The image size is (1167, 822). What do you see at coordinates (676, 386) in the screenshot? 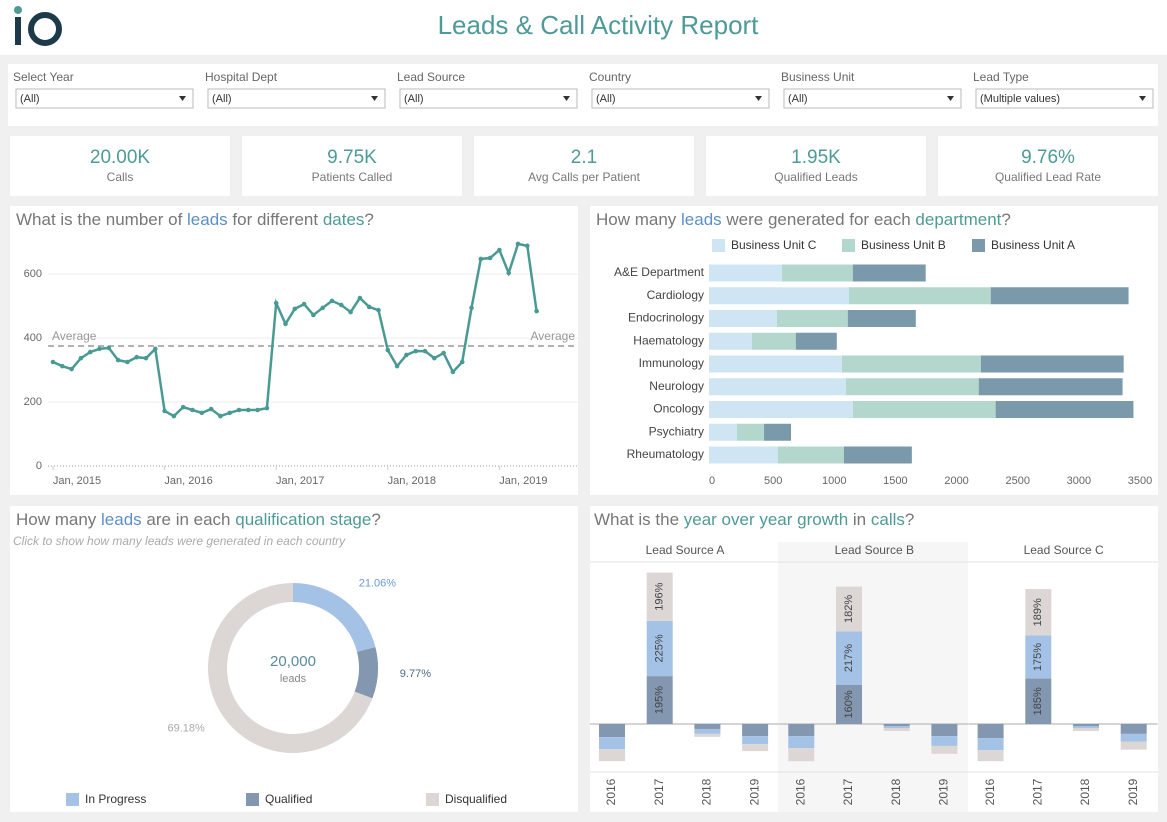
I see `y-tick-label: Neurology` at bounding box center [676, 386].